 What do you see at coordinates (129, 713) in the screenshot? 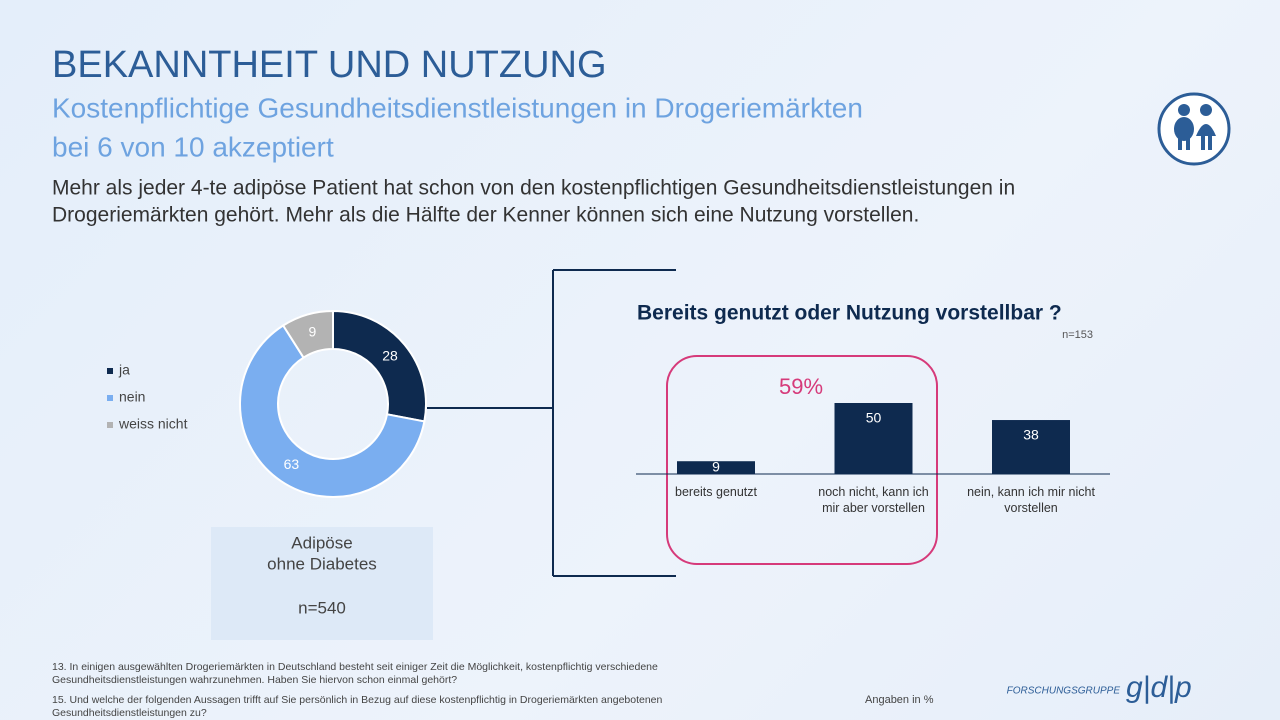
I see `footnote: Gesundheitsdienstleistungen zu?` at bounding box center [129, 713].